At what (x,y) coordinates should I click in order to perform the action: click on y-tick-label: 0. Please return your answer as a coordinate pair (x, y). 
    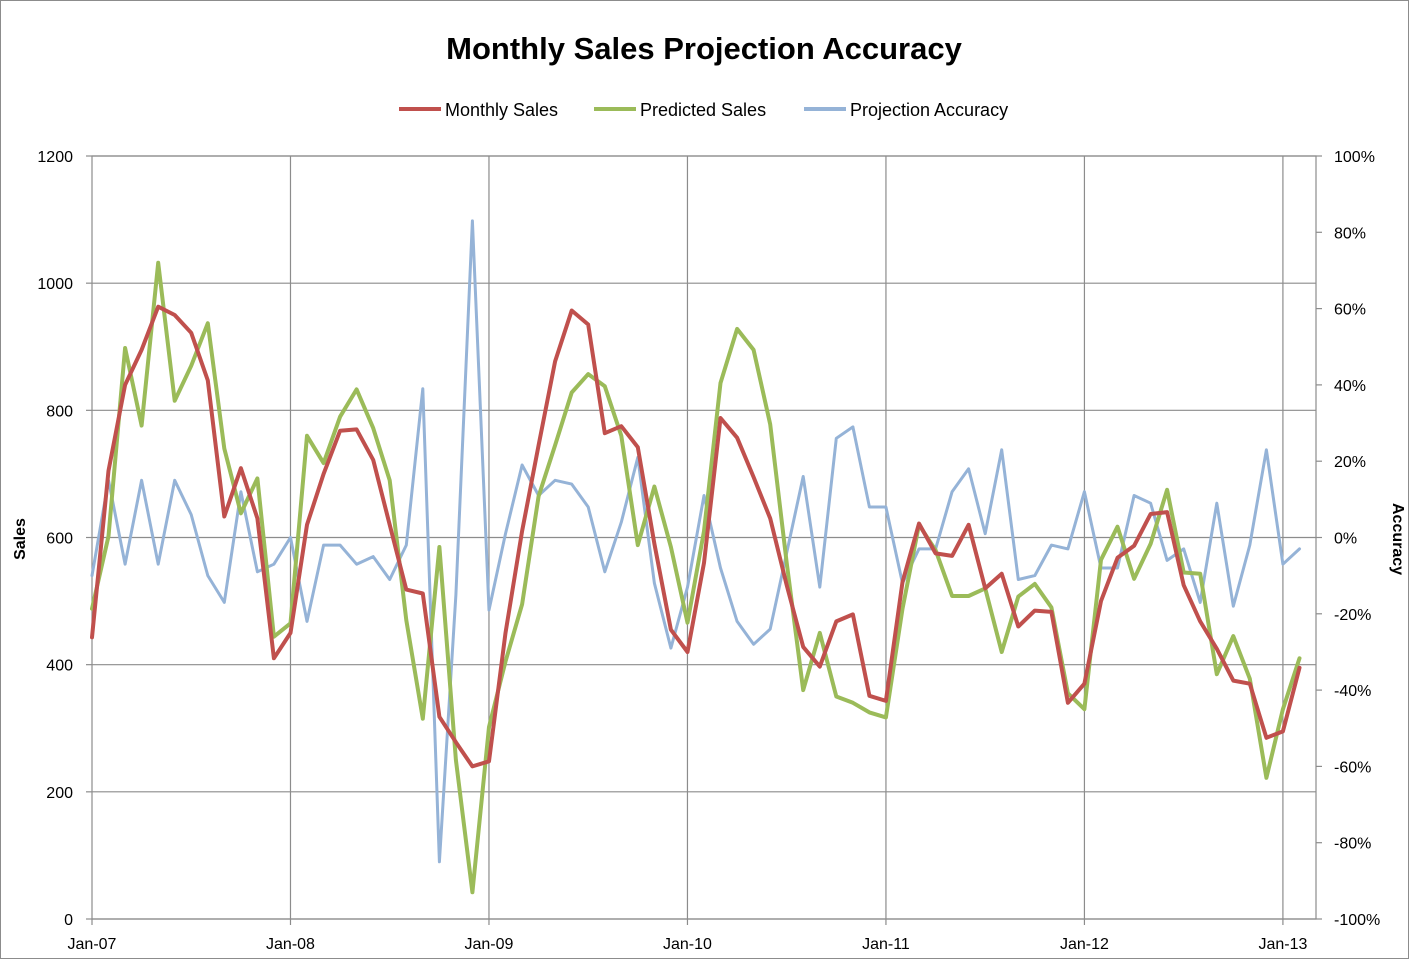
    Looking at the image, I should click on (68, 920).